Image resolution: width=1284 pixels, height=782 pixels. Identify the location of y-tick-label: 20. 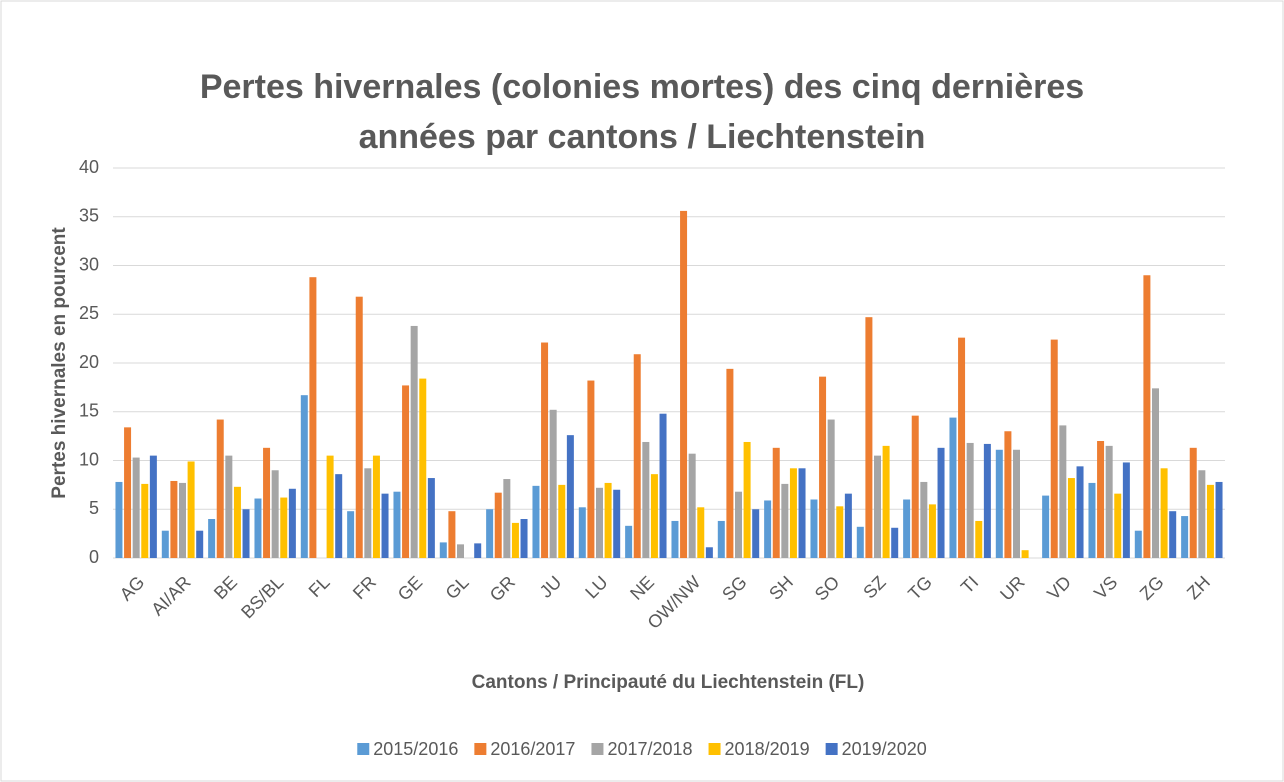
(89, 362).